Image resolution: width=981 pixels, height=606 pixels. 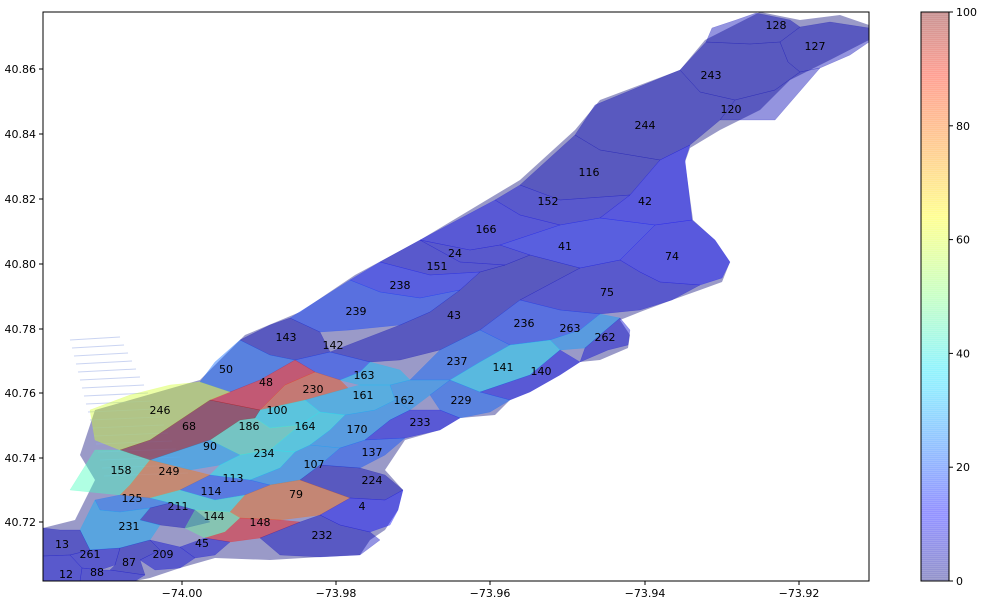 What do you see at coordinates (357, 429) in the screenshot?
I see `zone-label-170: 170` at bounding box center [357, 429].